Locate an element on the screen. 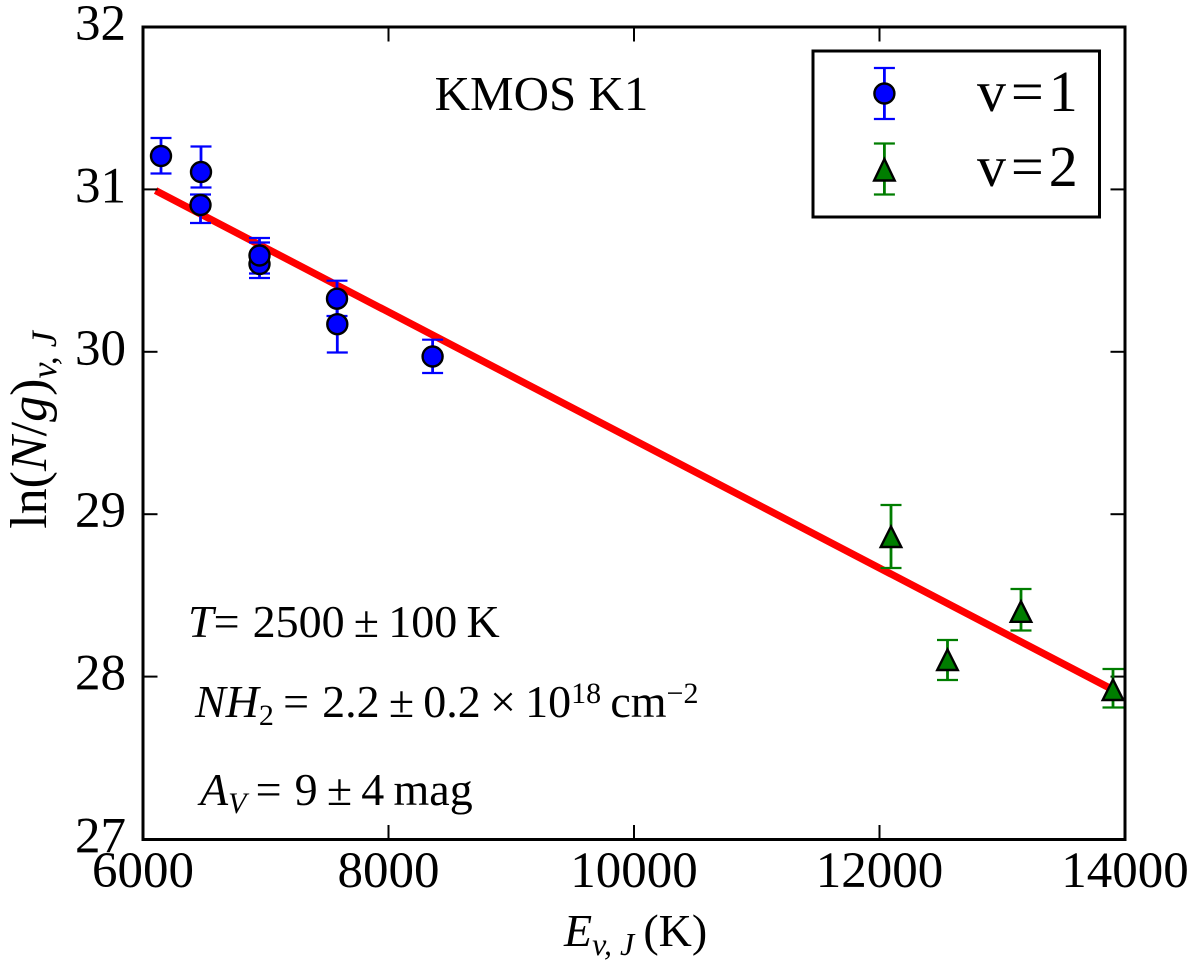 The width and height of the screenshot is (1200, 971). svg-text: v=2 is located at coordinates (1030, 166).